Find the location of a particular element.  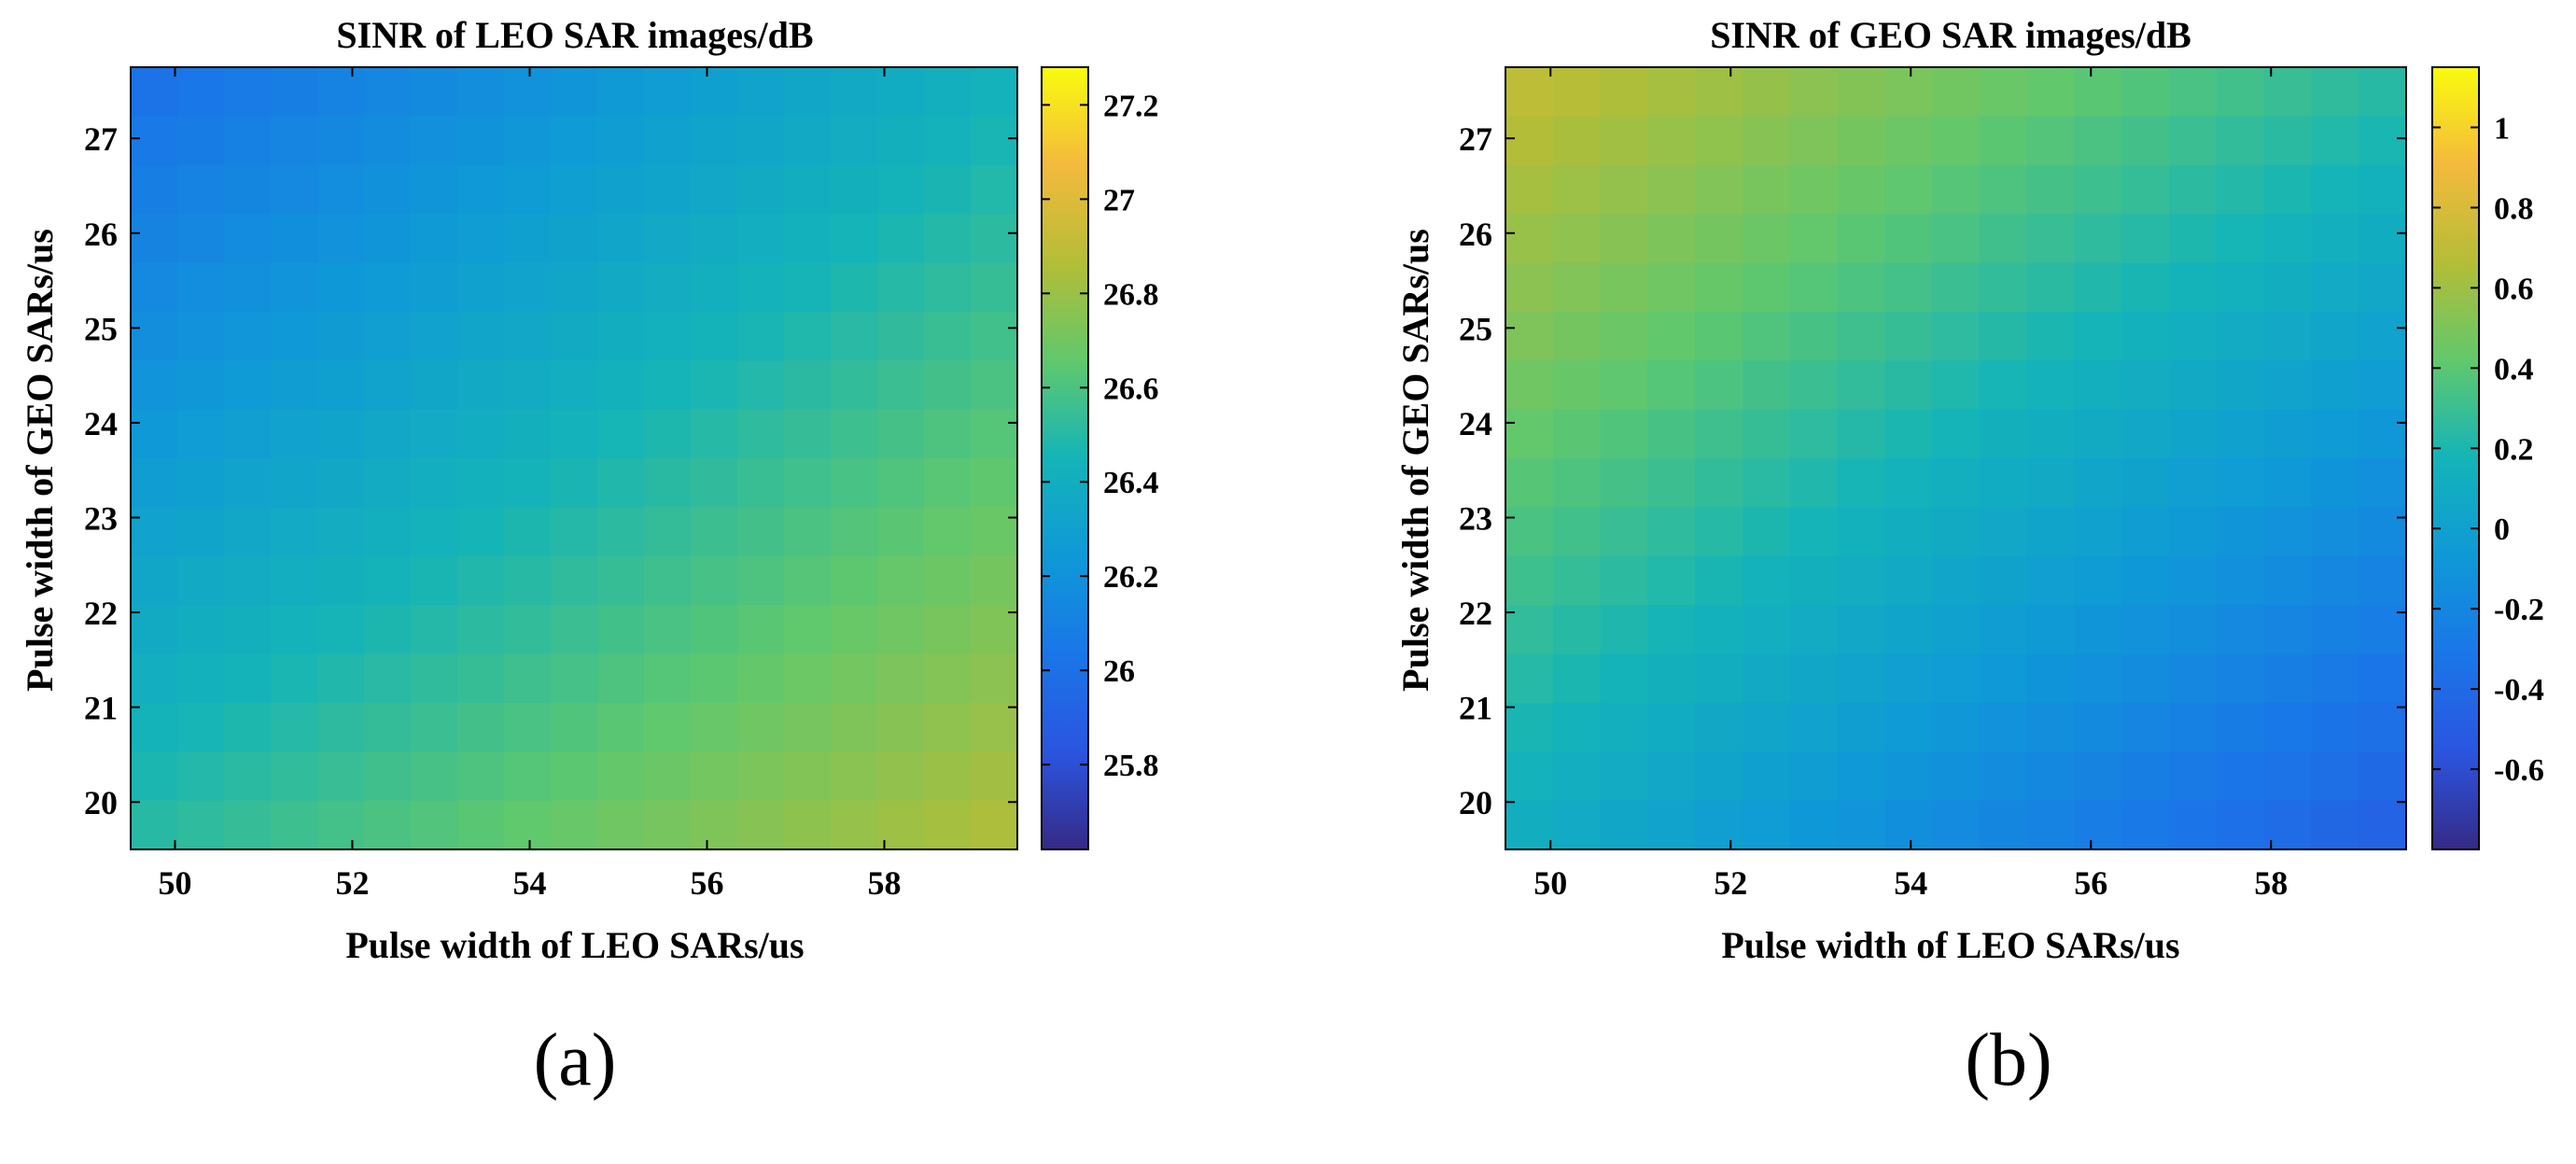

colorbar-ticks: -0.6 -0.4 -0.2 0 0.2 0.4 0.6 0.8 1 is located at coordinates (2488, 449).